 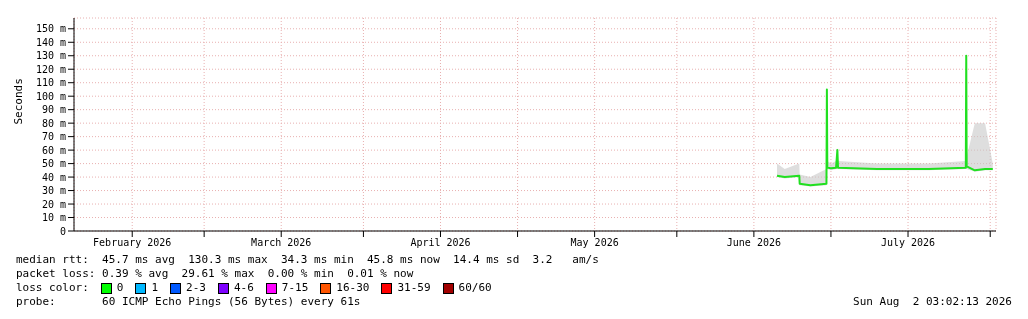 I want to click on x-tick-label: April 2026, so click(x=440, y=243).